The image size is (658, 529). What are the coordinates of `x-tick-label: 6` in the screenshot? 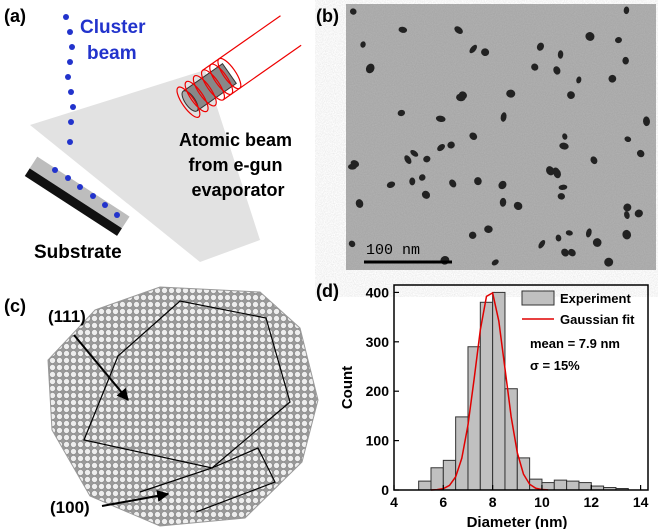 It's located at (443, 502).